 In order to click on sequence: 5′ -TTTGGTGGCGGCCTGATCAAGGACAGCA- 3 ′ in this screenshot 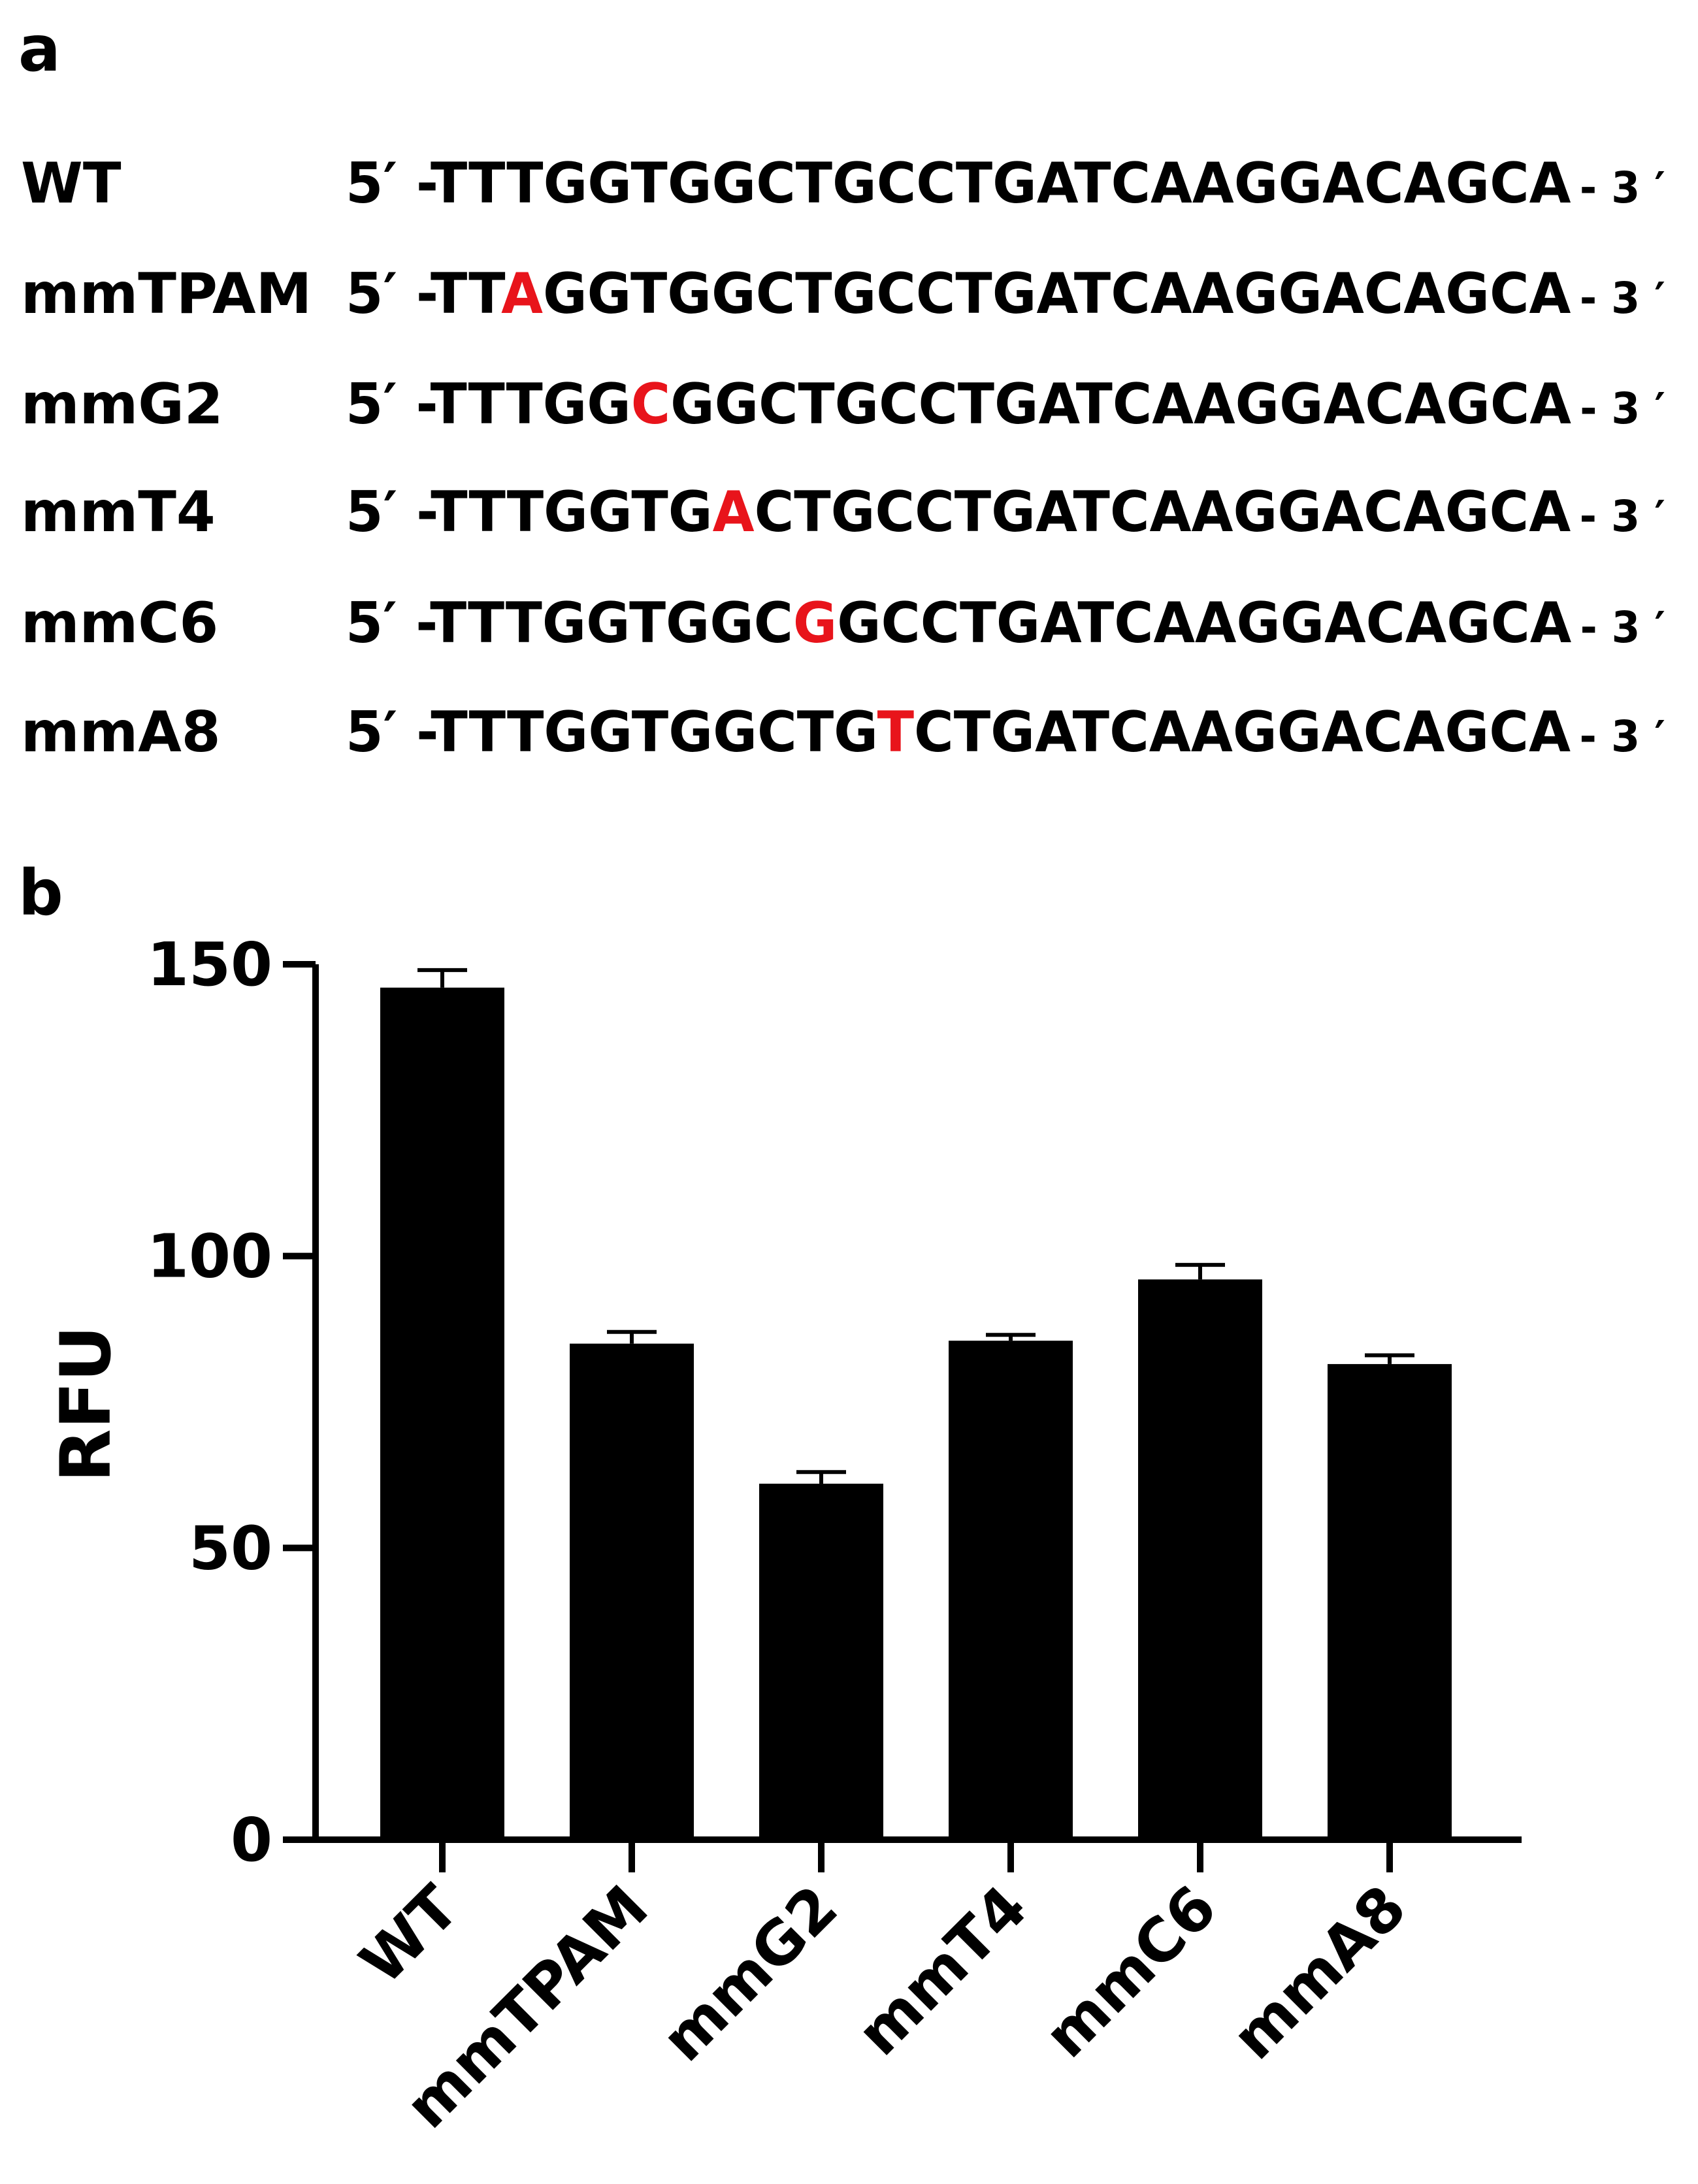, I will do `click(1005, 623)`.